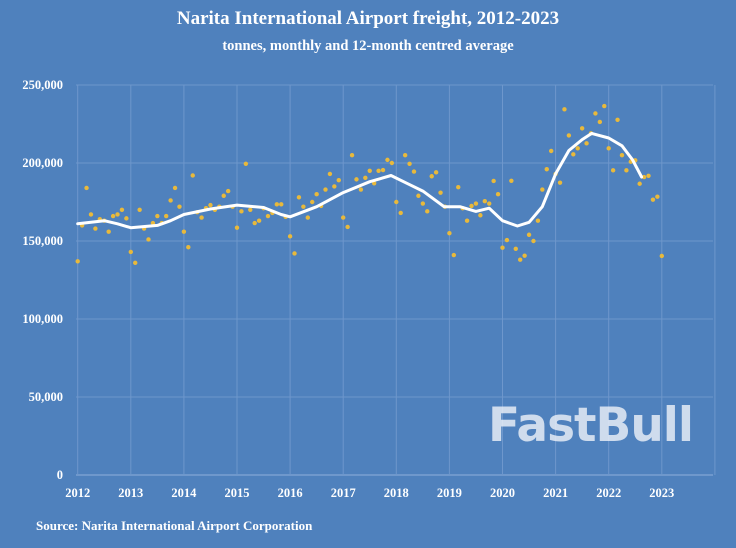 This screenshot has height=548, width=736. What do you see at coordinates (42, 241) in the screenshot?
I see `y-tick-label: 150,000` at bounding box center [42, 241].